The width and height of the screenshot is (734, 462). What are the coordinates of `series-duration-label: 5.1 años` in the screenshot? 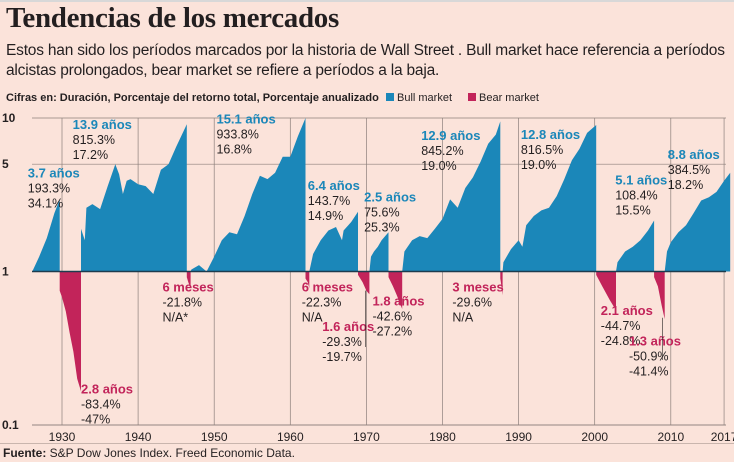 It's located at (641, 179).